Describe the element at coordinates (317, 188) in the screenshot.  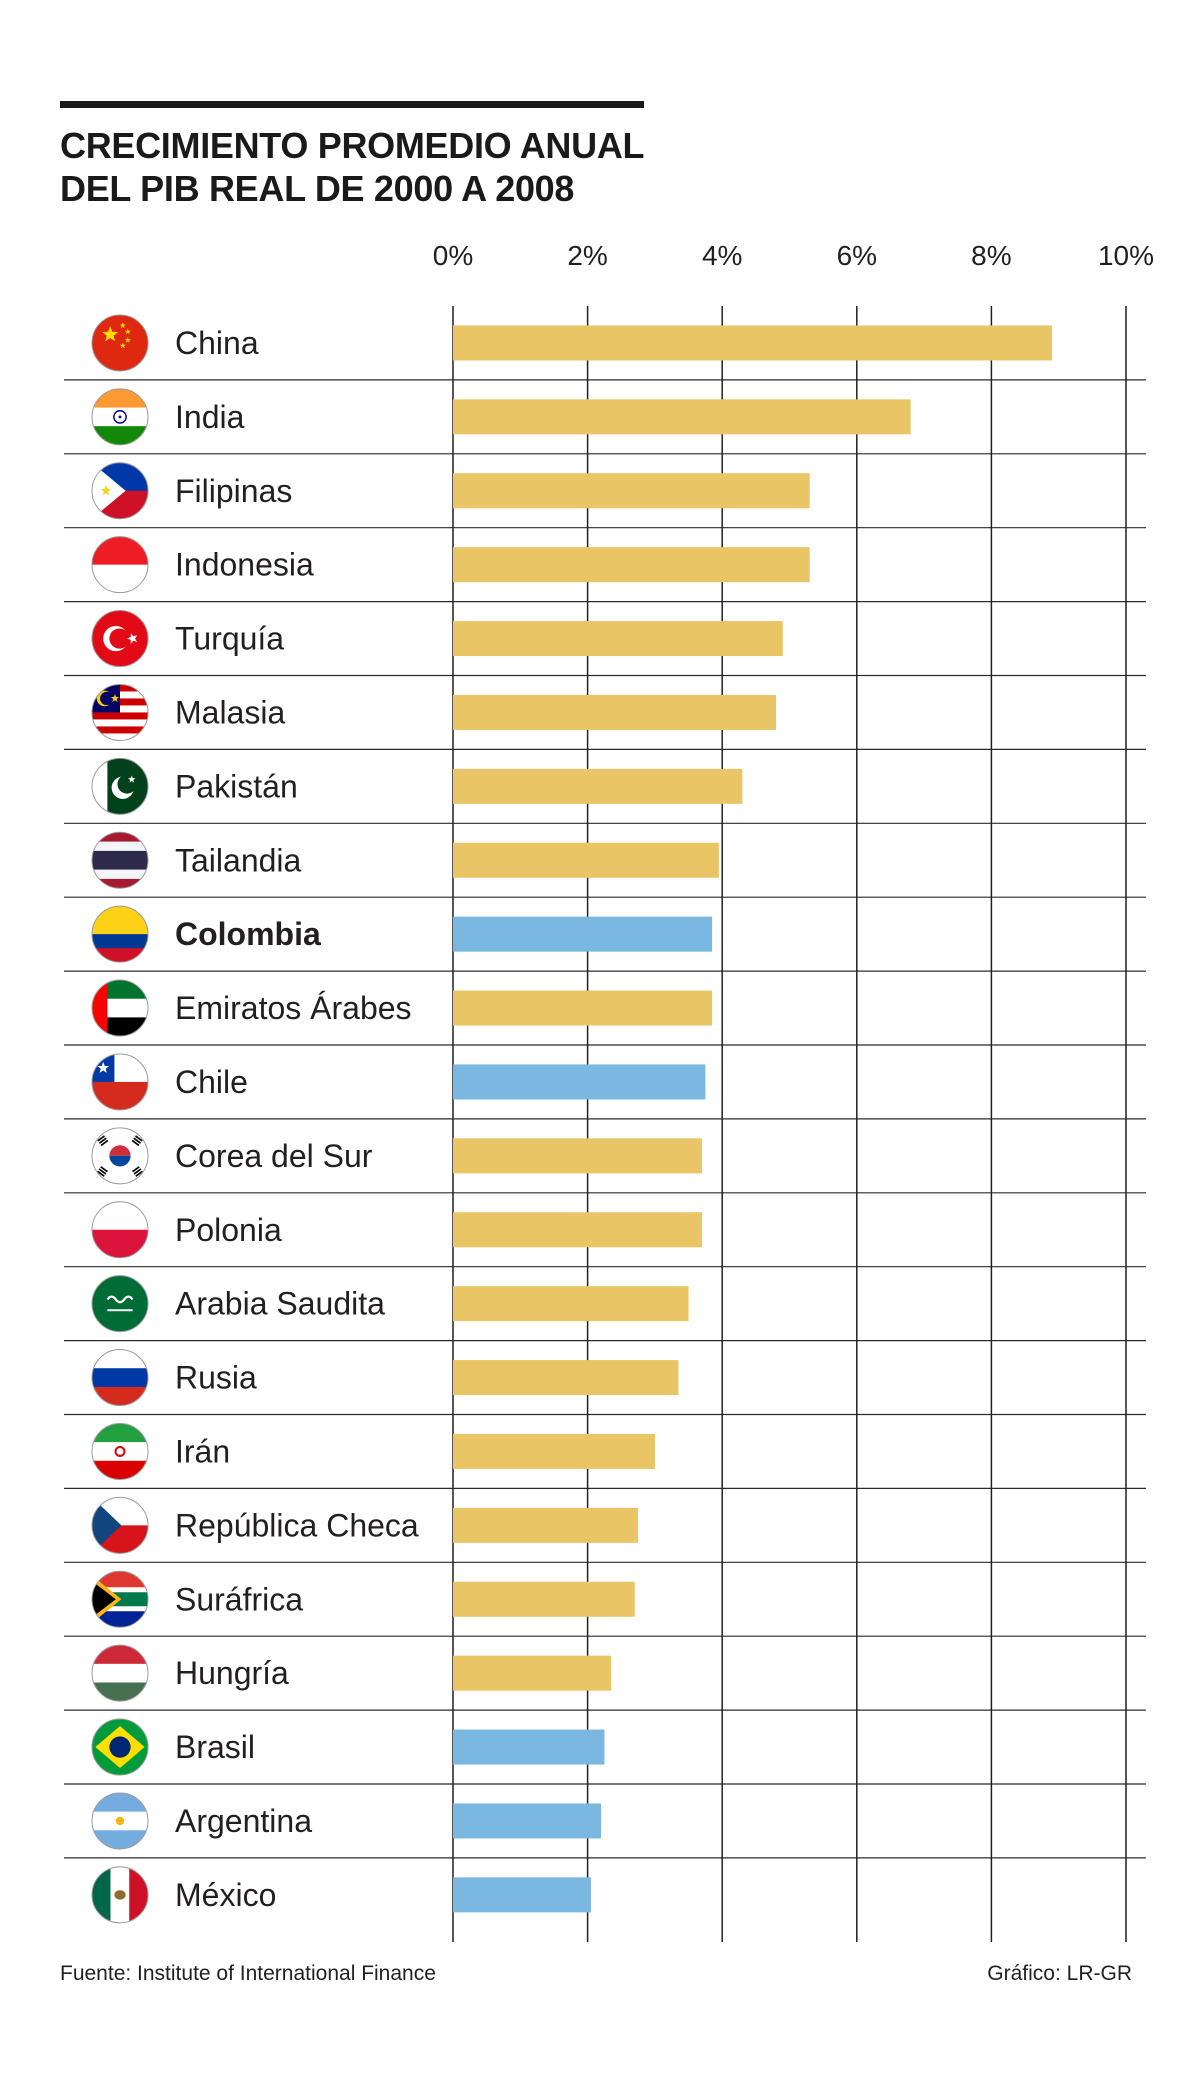
I see `chart-title-line-2: DEL PIB REAL DE 2000 A 2008` at that location.